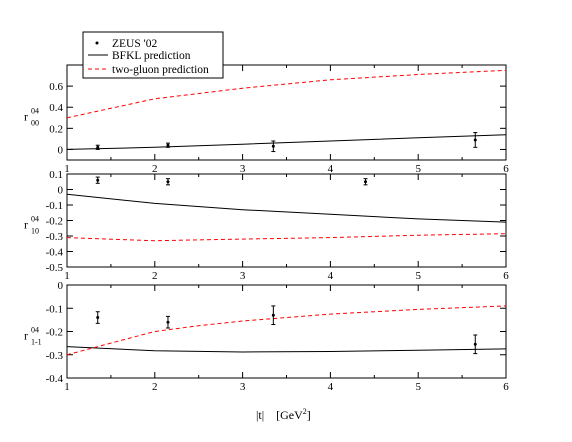 Image resolution: width=572 pixels, height=442 pixels. I want to click on legend-label-points: ZEUS '02, so click(134, 44).